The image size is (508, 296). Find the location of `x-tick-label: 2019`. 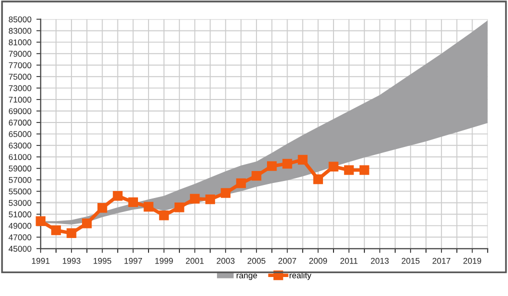

x-tick-label: 2019 is located at coordinates (472, 261).